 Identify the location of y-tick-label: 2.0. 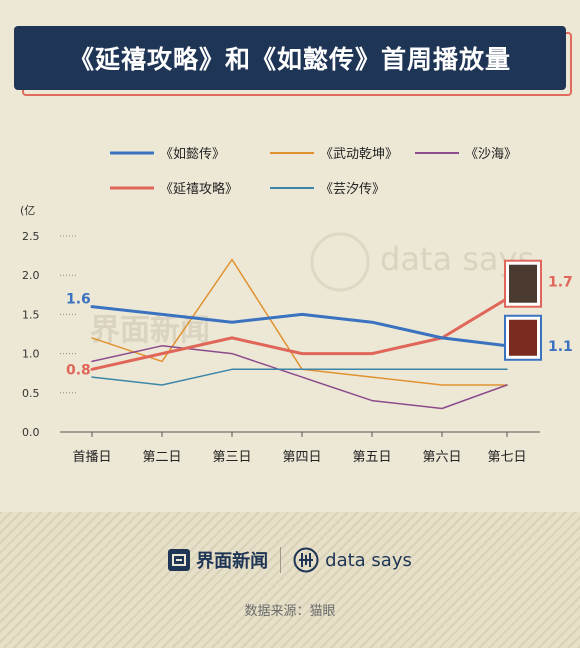
(31, 275).